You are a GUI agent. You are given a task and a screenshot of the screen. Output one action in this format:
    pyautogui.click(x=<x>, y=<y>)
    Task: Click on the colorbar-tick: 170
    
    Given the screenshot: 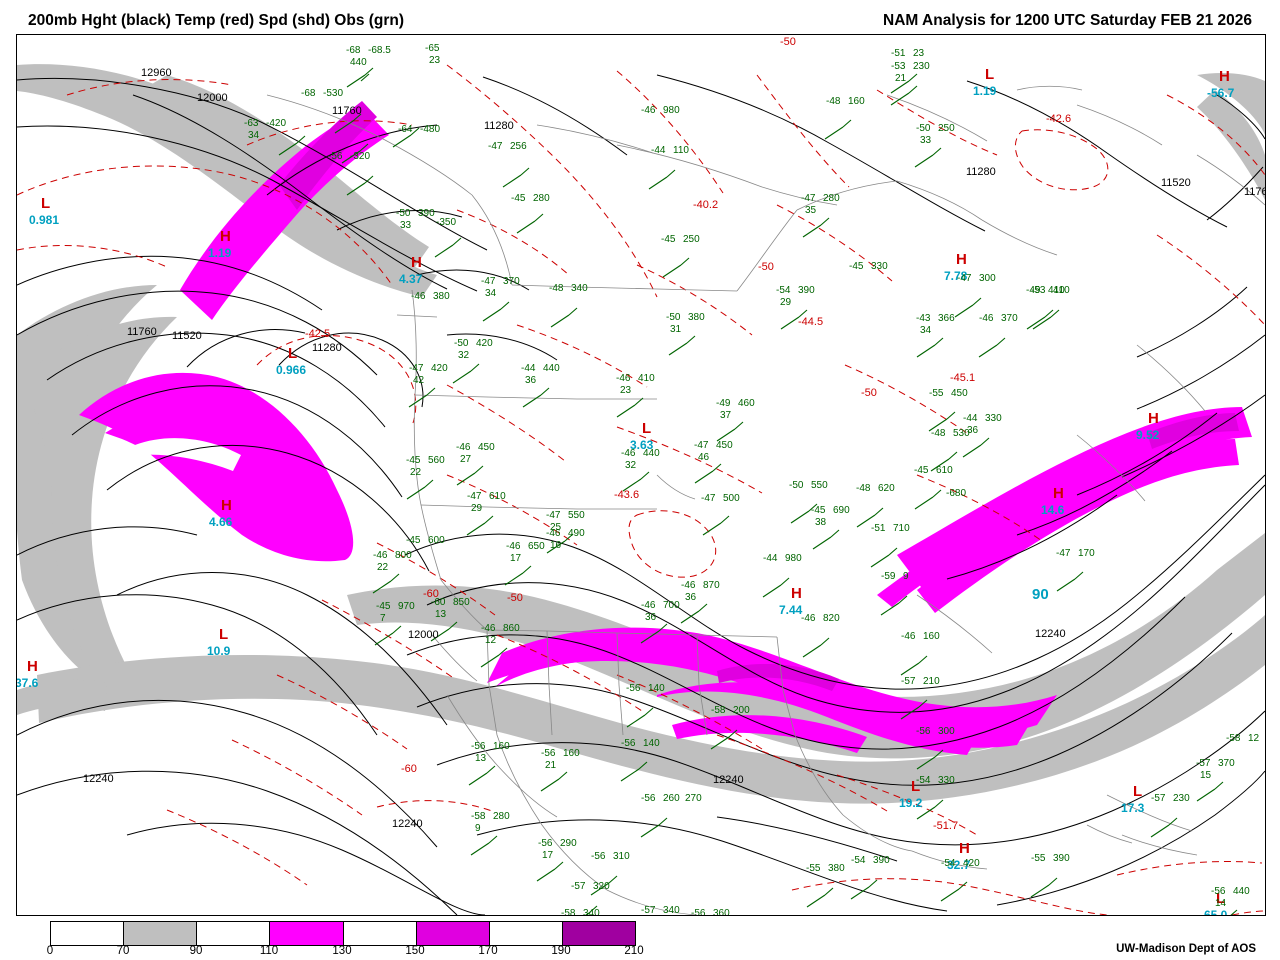 What is the action you would take?
    pyautogui.click(x=488, y=951)
    